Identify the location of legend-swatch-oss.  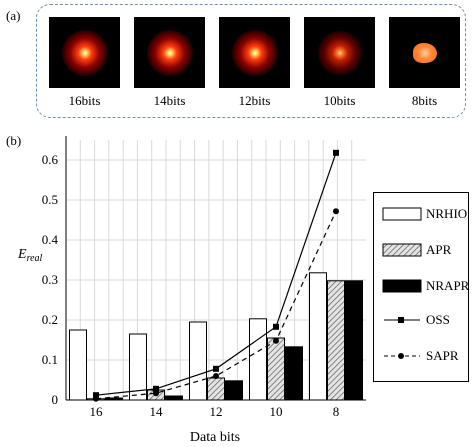
(402, 320).